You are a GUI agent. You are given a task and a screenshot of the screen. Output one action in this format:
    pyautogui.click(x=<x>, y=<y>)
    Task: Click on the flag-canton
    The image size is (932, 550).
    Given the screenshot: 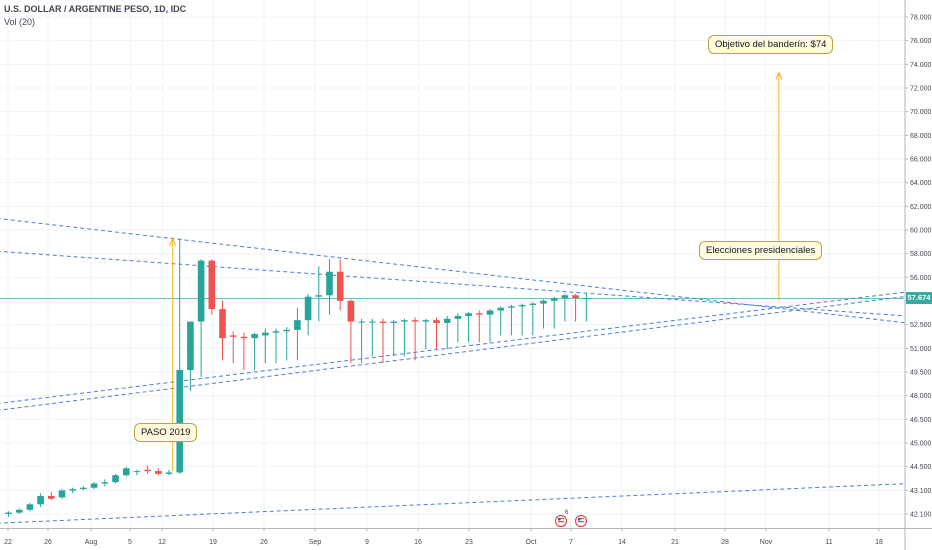 What is the action you would take?
    pyautogui.click(x=559, y=519)
    